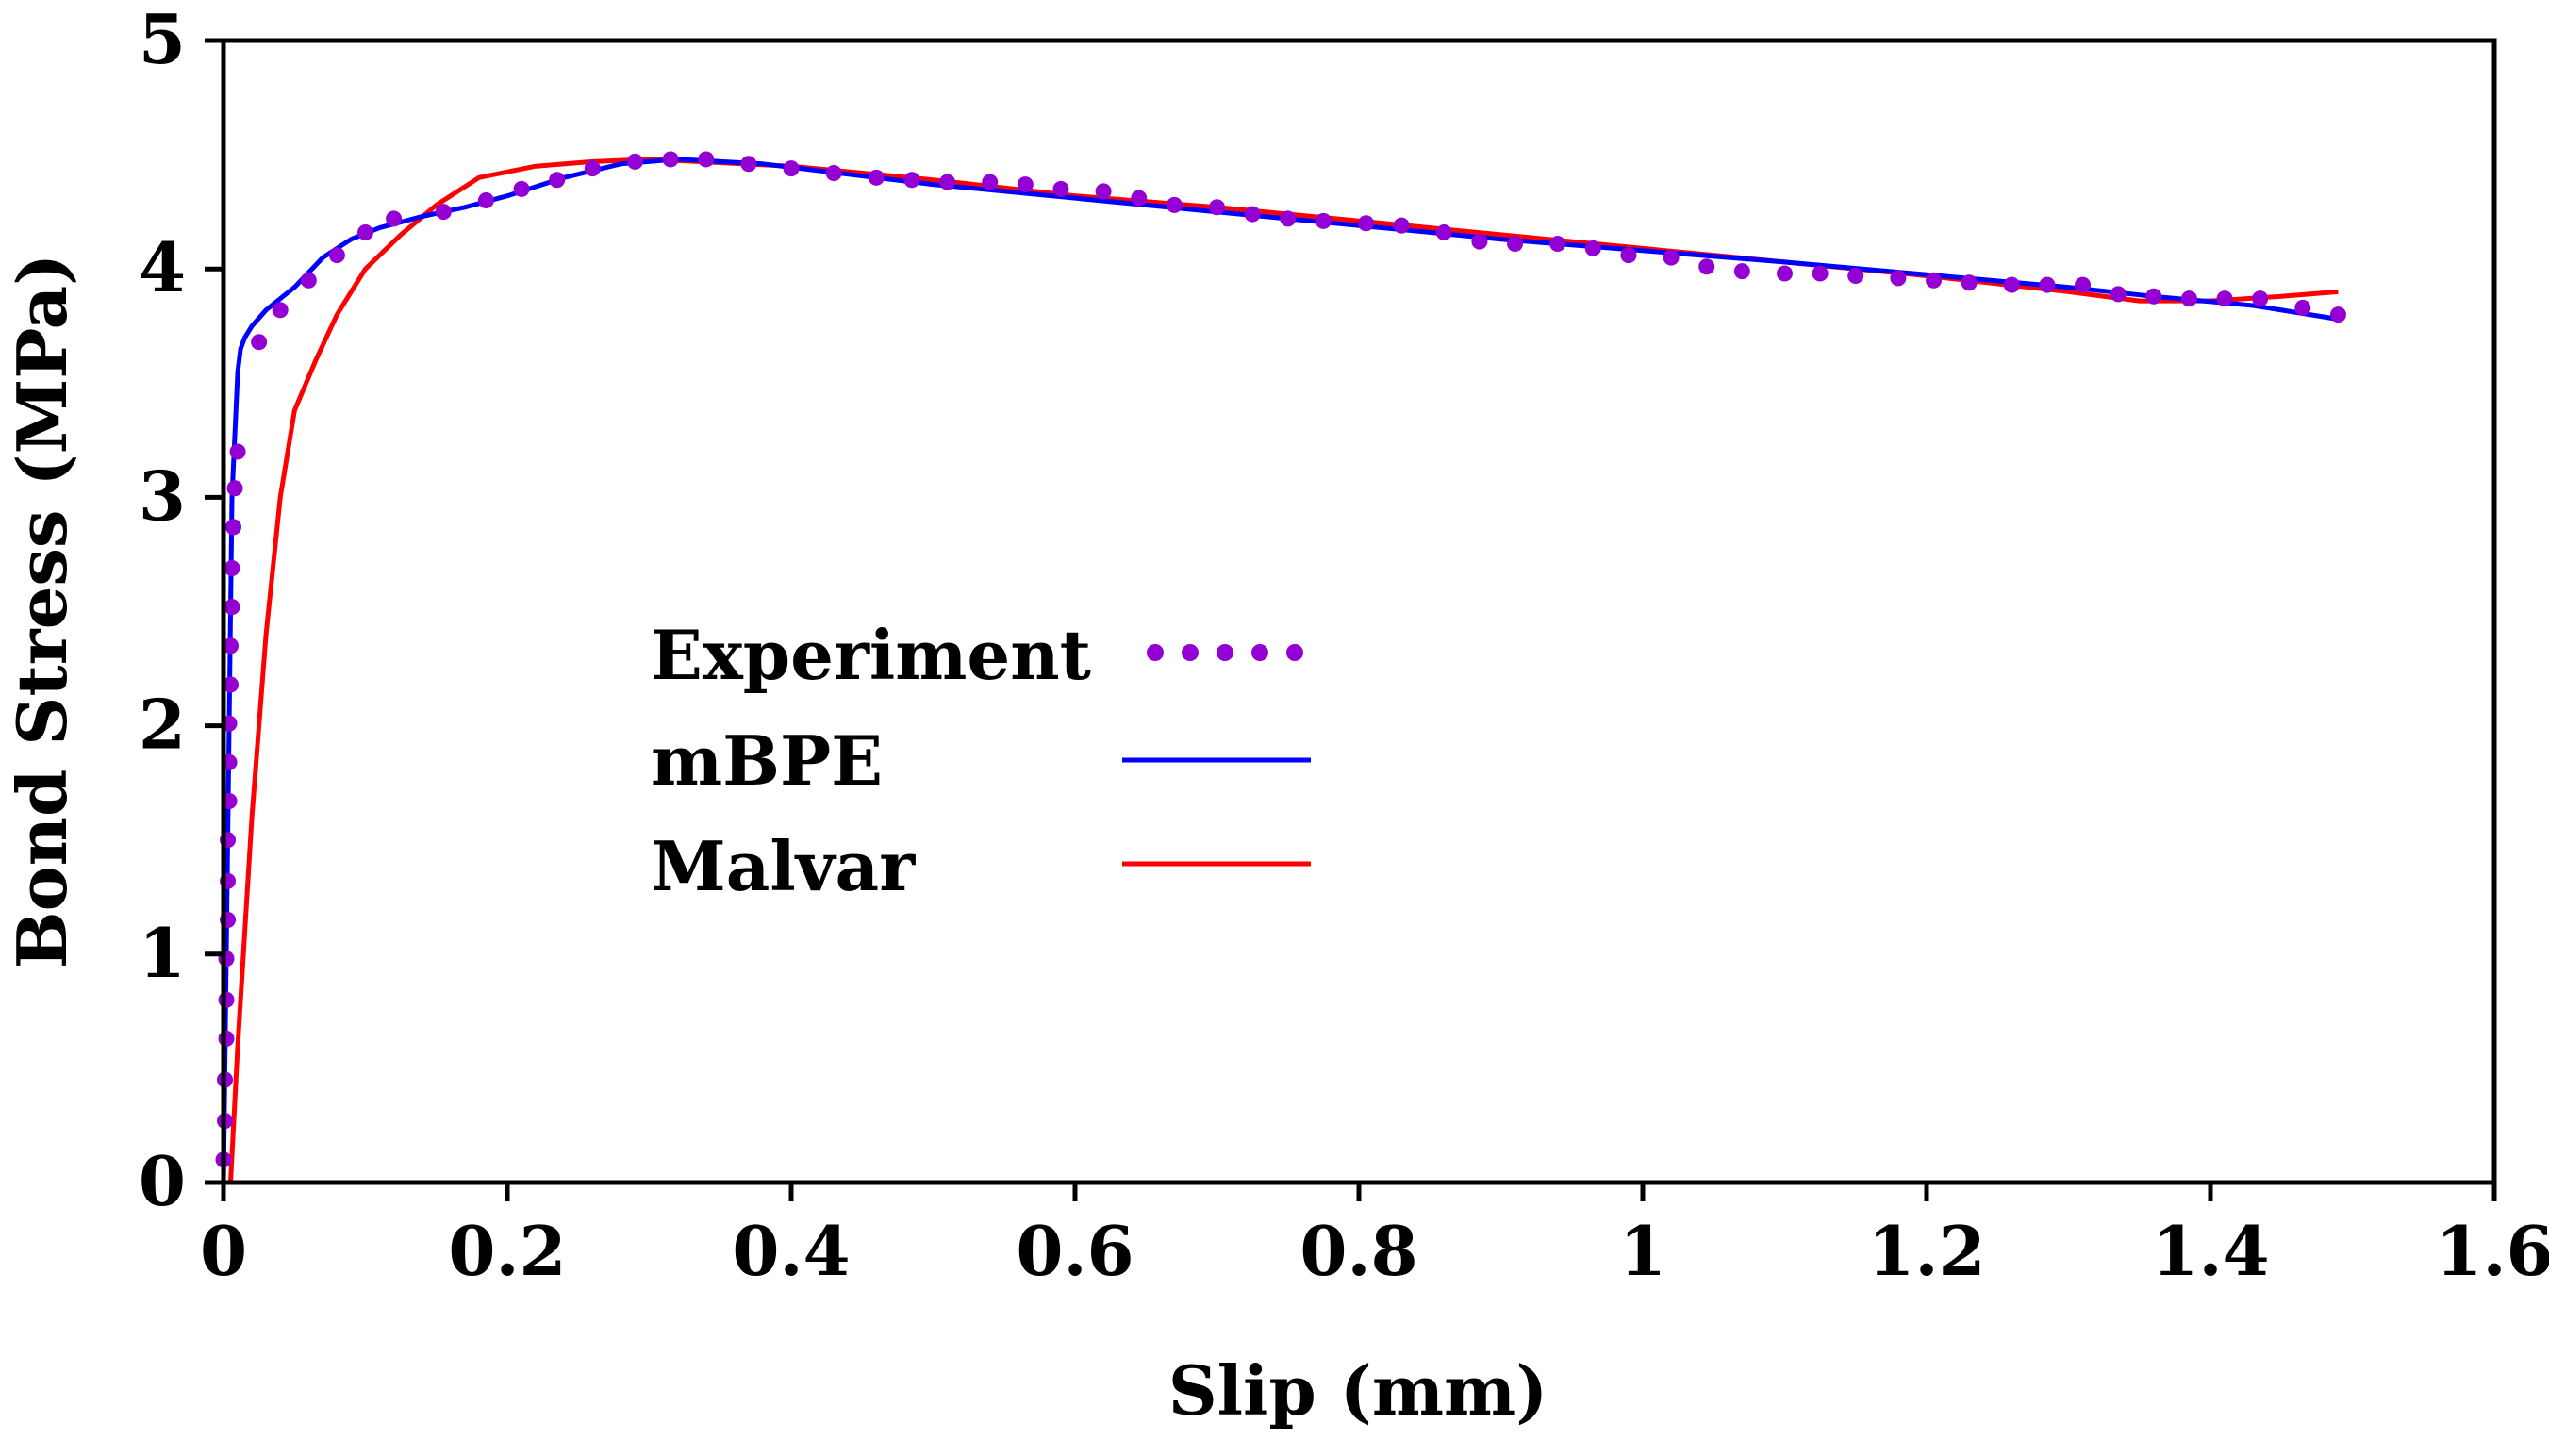  I want to click on x-tick-label: 1.6, so click(2492, 1251).